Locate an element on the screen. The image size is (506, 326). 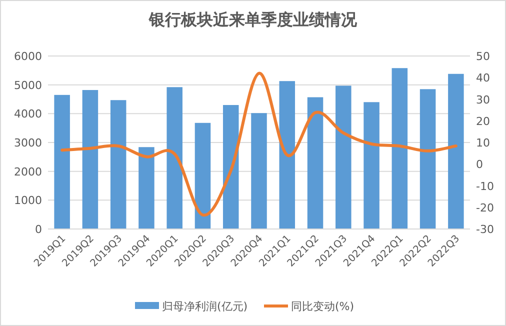
y-tick-label: 2000 is located at coordinates (28, 171).